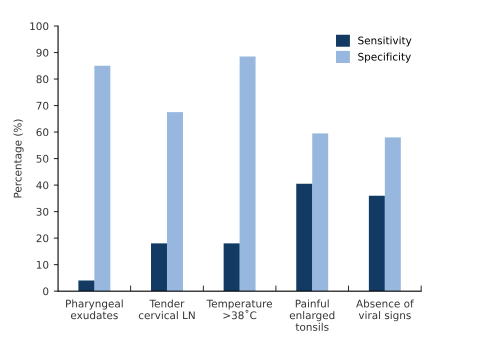 The image size is (492, 347). Describe the element at coordinates (42, 238) in the screenshot. I see `y-tick-label: 20` at that location.